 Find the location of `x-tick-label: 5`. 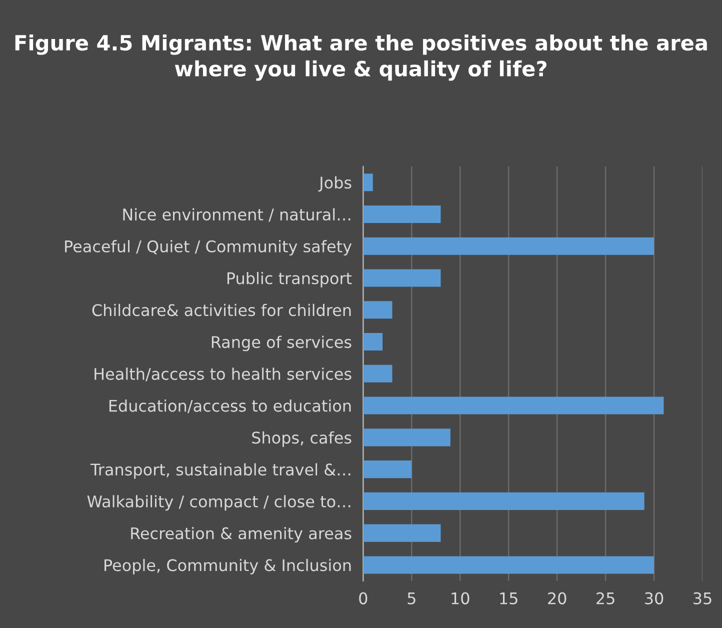

x-tick-label: 5 is located at coordinates (412, 598).